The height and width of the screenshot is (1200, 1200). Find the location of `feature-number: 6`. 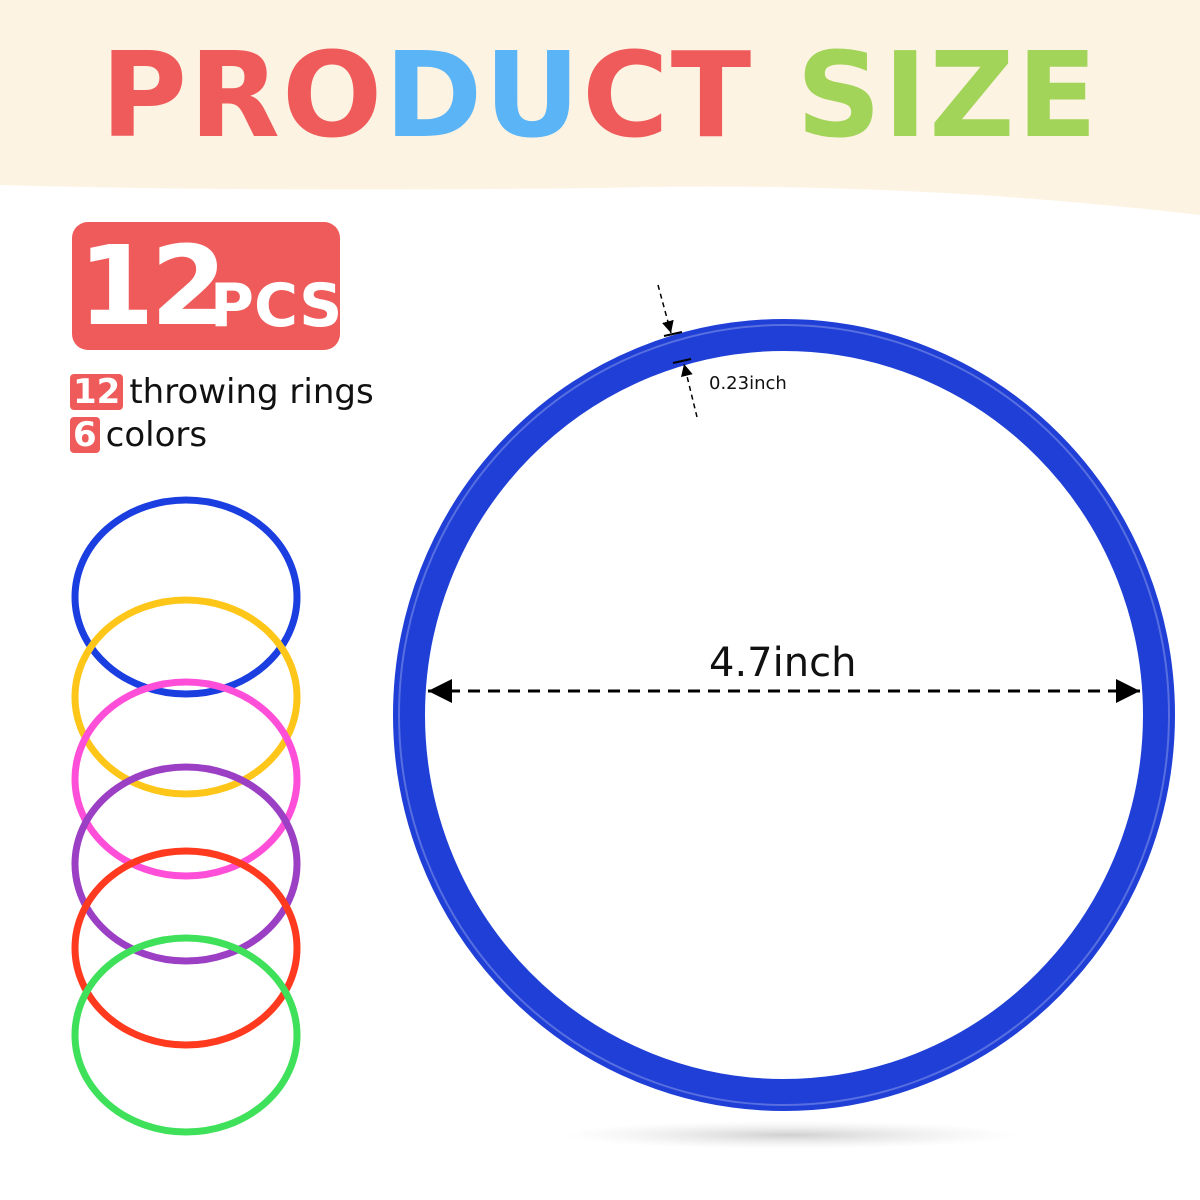

feature-number: 6 is located at coordinates (85, 435).